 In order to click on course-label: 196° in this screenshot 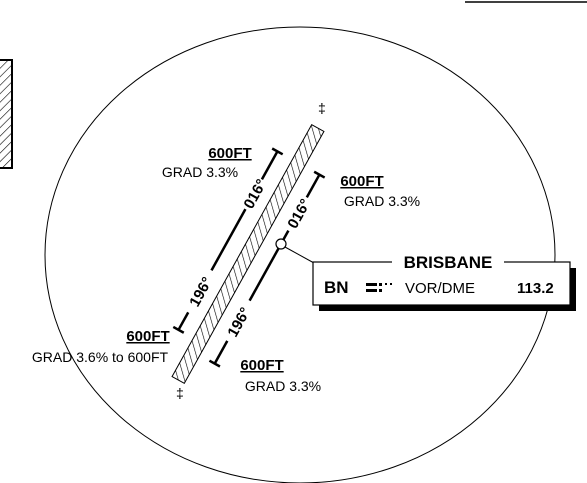, I will do `click(239, 322)`.